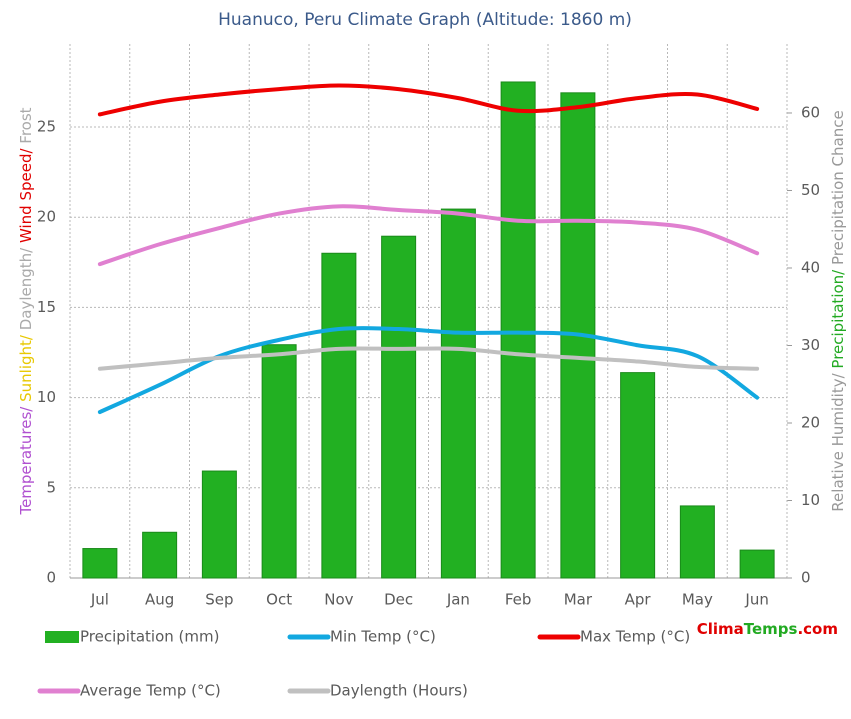 This screenshot has width=851, height=719. What do you see at coordinates (399, 691) in the screenshot?
I see `legend-label: Daylength (Hours)` at bounding box center [399, 691].